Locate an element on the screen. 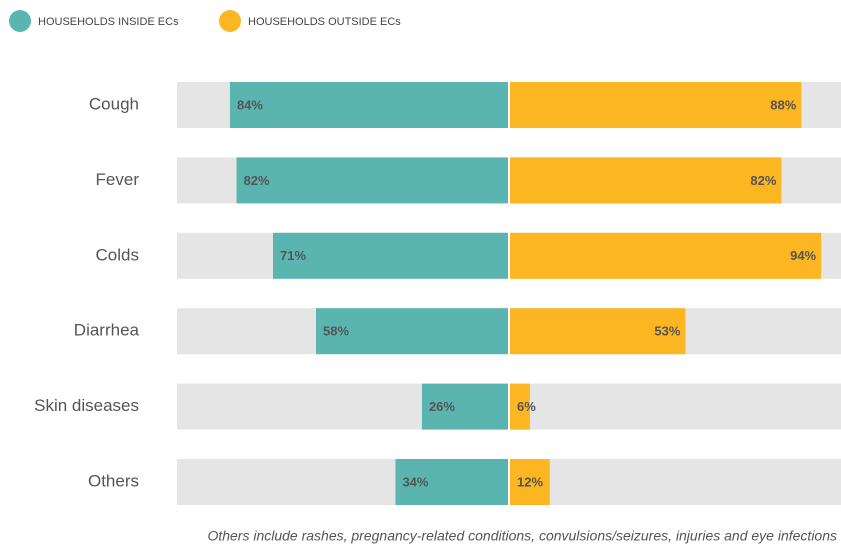  legend-label: HOUSEHOLDS OUTSIDE ECs is located at coordinates (324, 22).